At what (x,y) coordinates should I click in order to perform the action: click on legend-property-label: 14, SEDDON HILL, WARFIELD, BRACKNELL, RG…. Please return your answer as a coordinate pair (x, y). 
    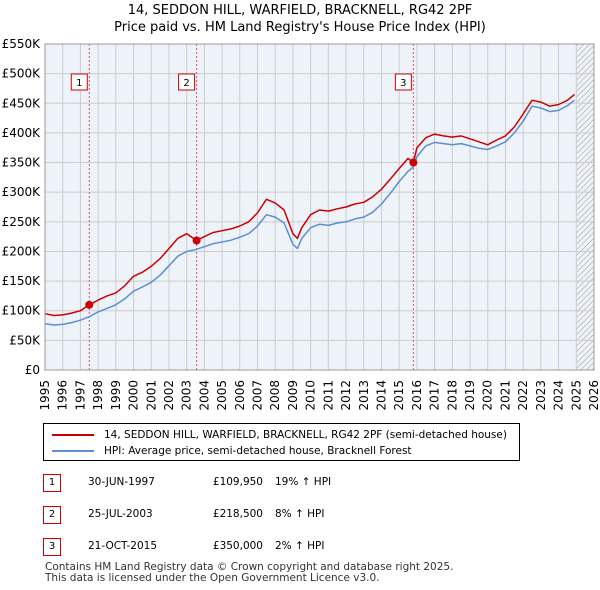
    Looking at the image, I should click on (305, 435).